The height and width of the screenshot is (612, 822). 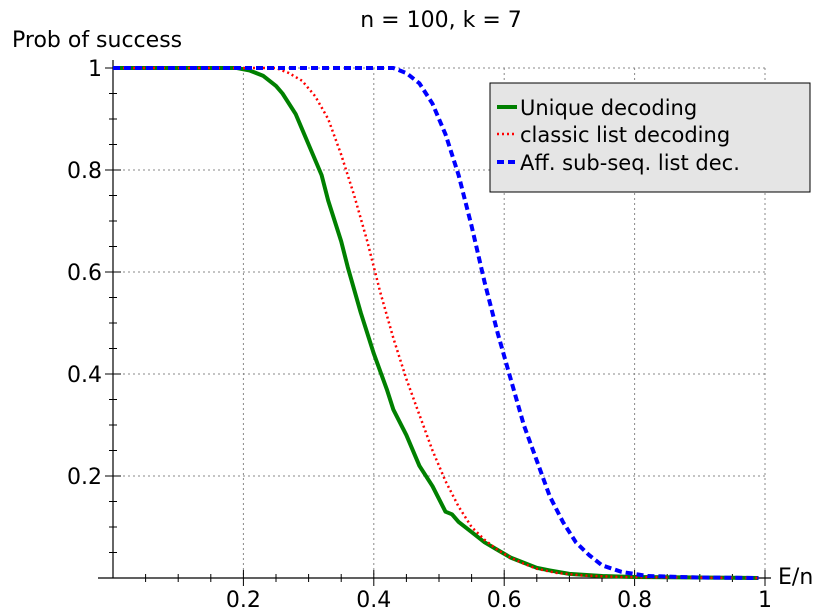 I want to click on y-tick-label-3: 0.8, so click(x=84, y=171).